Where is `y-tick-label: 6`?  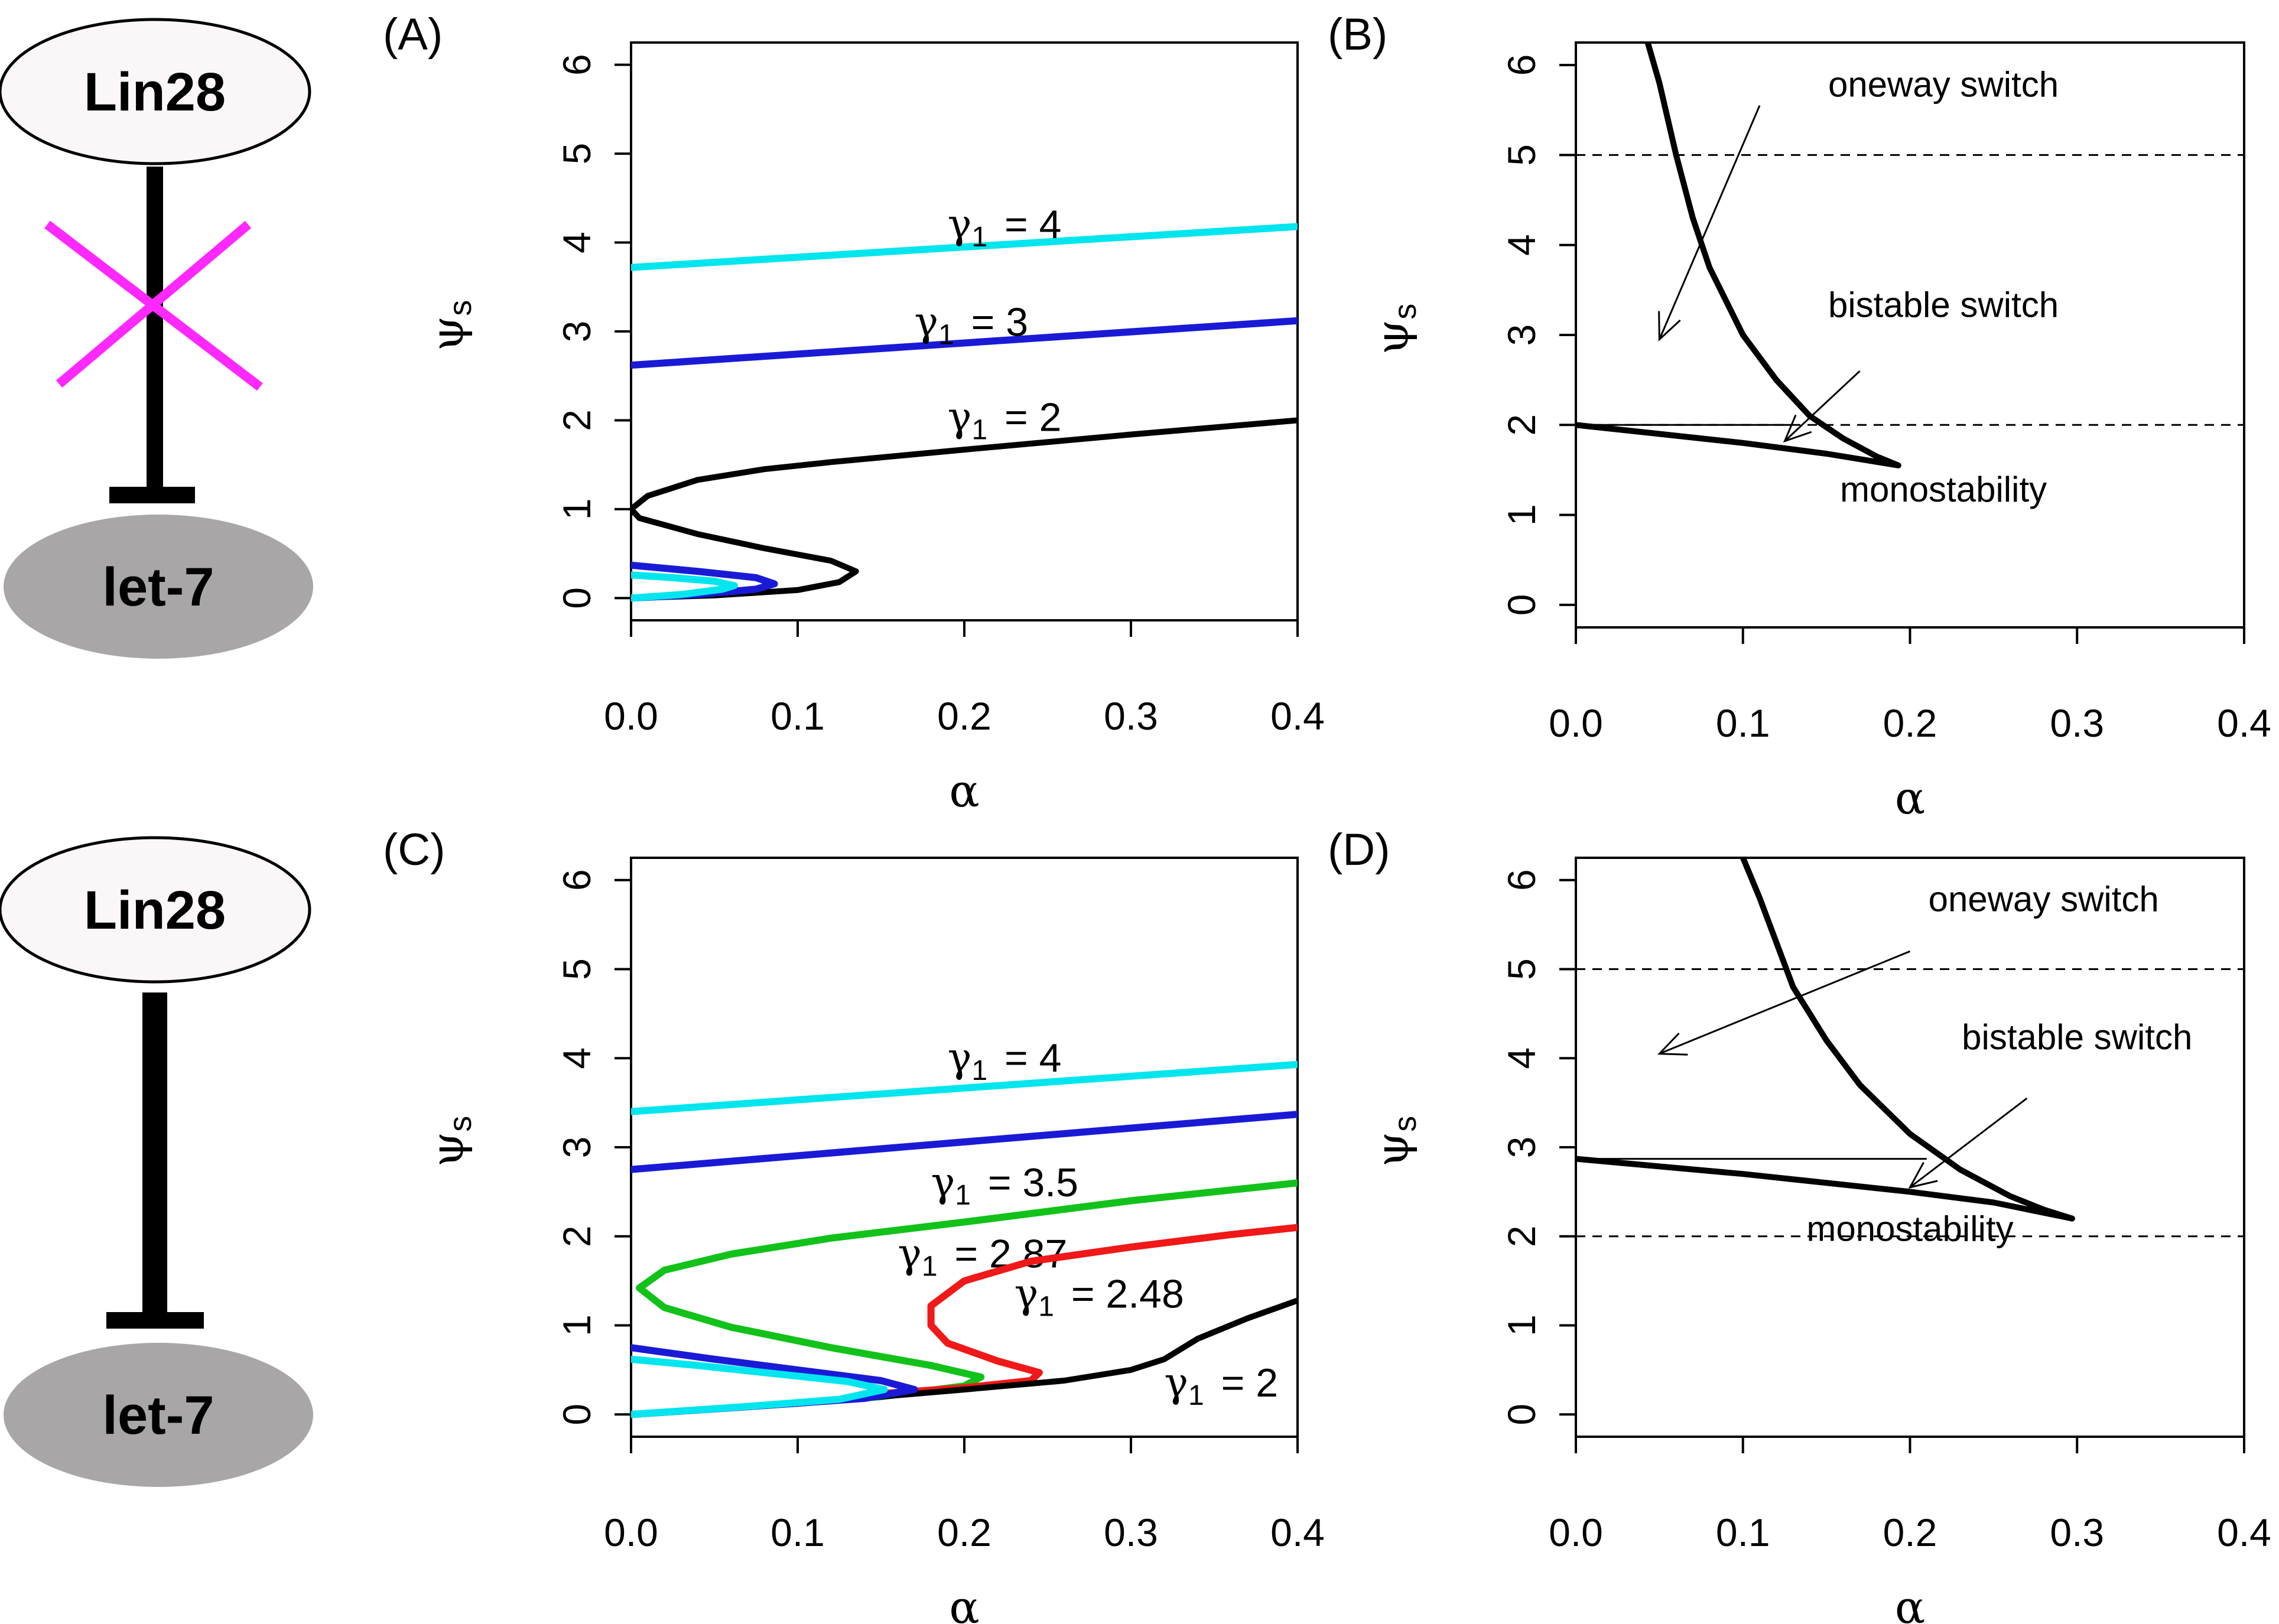
y-tick-label: 6 is located at coordinates (1521, 65).